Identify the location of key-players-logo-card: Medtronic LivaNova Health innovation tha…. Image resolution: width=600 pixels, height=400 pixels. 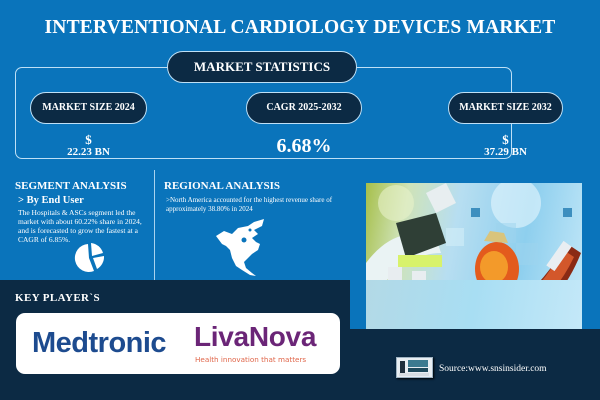
(178, 343).